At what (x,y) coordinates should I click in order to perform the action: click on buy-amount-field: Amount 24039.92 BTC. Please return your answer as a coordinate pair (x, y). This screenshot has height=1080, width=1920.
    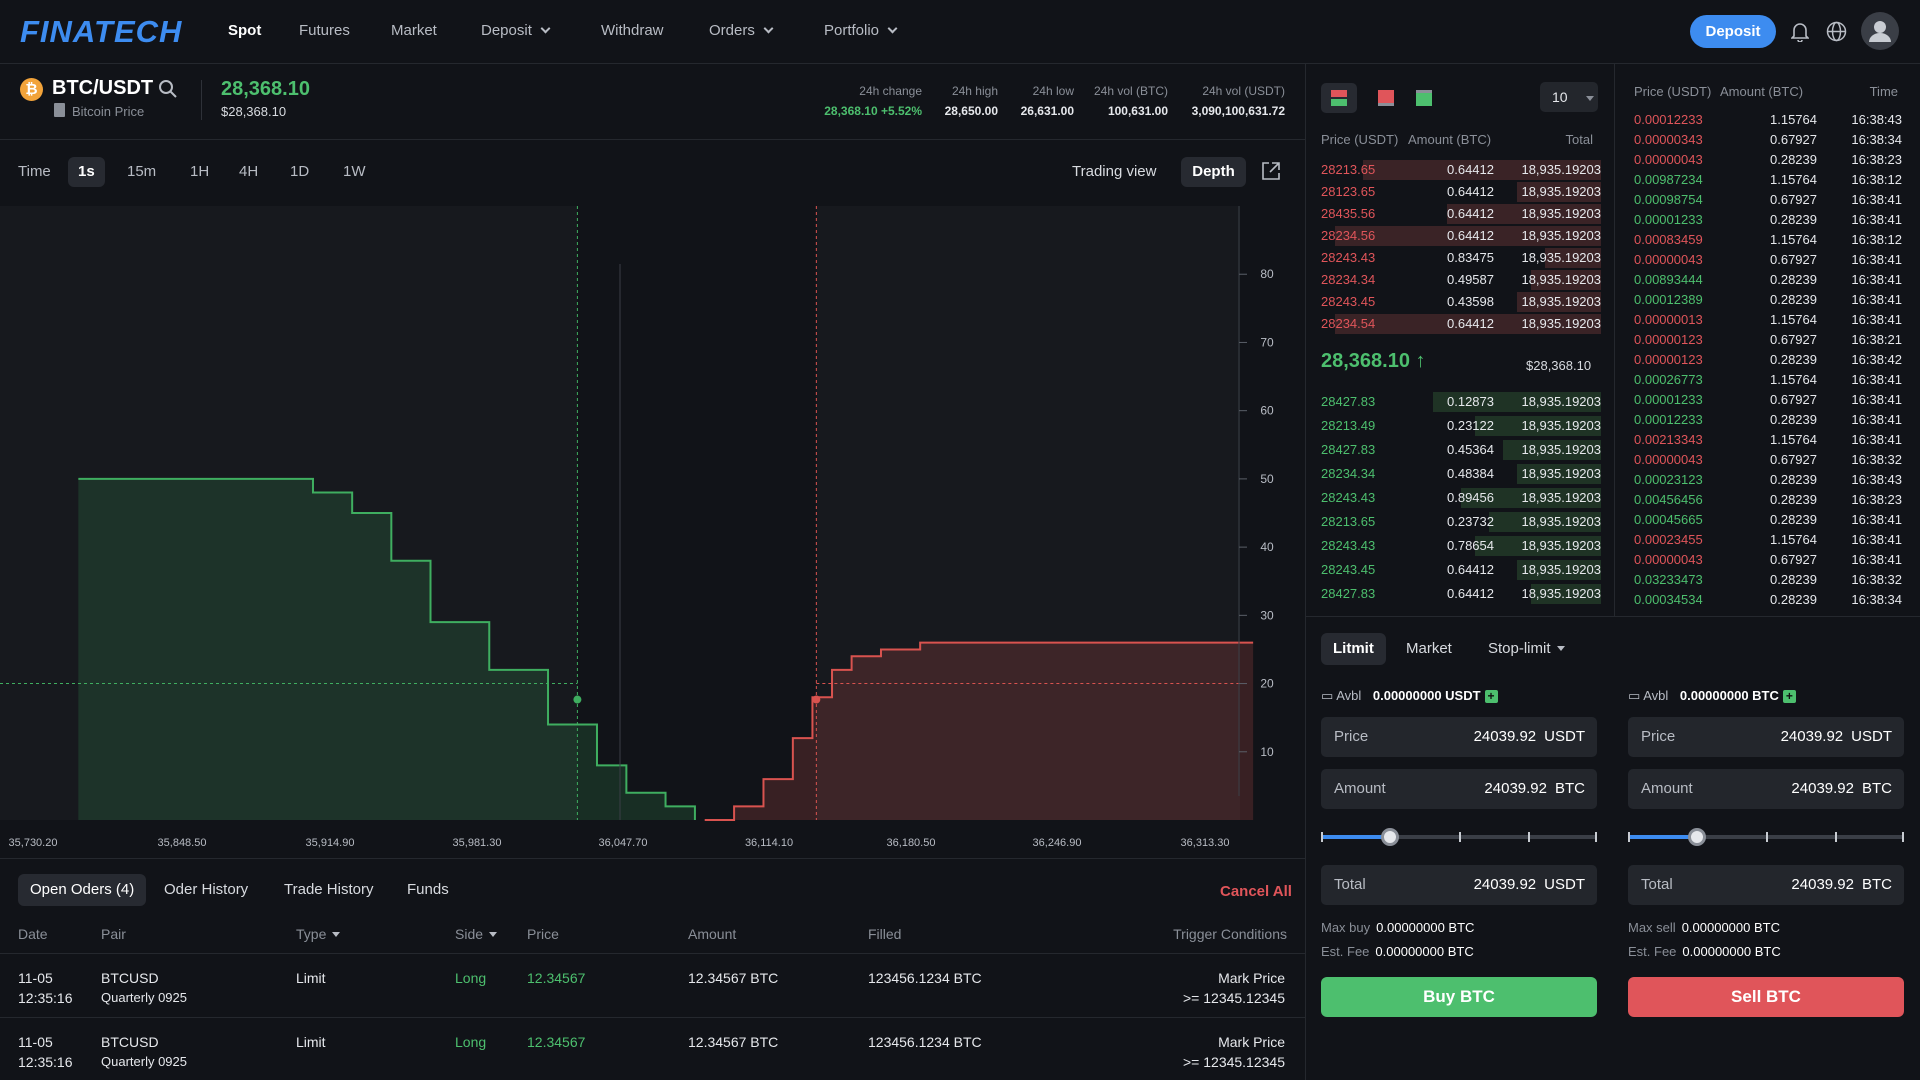
    Looking at the image, I should click on (1459, 789).